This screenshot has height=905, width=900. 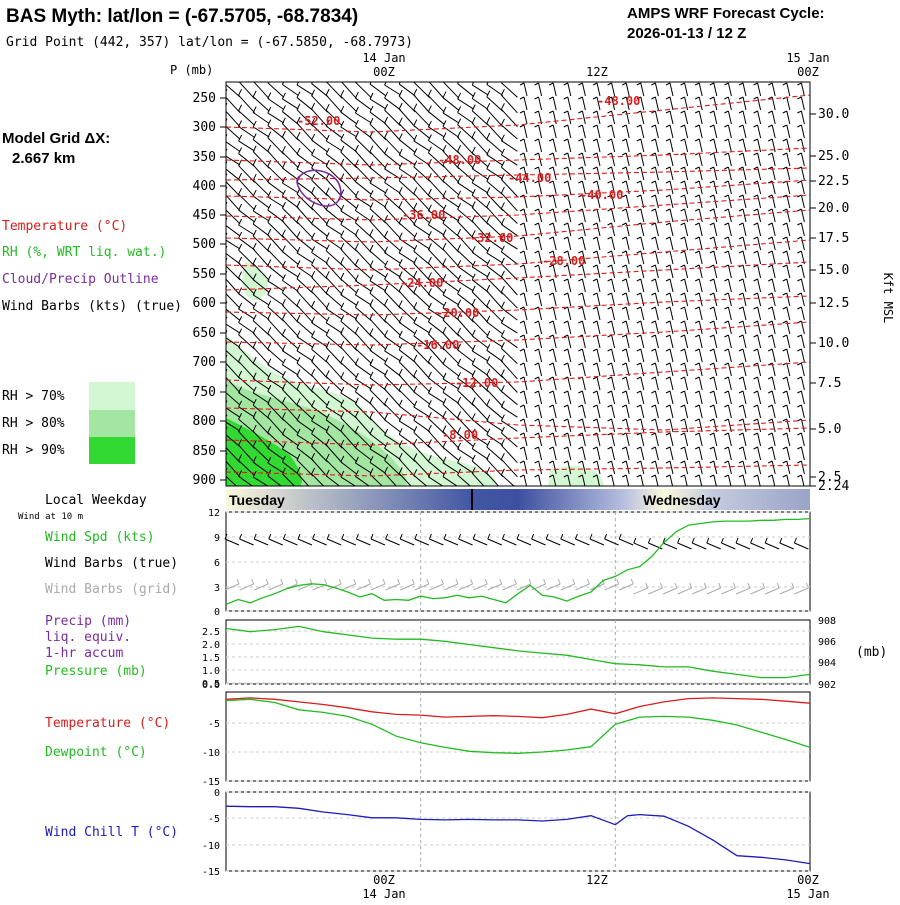 What do you see at coordinates (100, 537) in the screenshot?
I see `wind-speed-label: Wind Spd (kts)` at bounding box center [100, 537].